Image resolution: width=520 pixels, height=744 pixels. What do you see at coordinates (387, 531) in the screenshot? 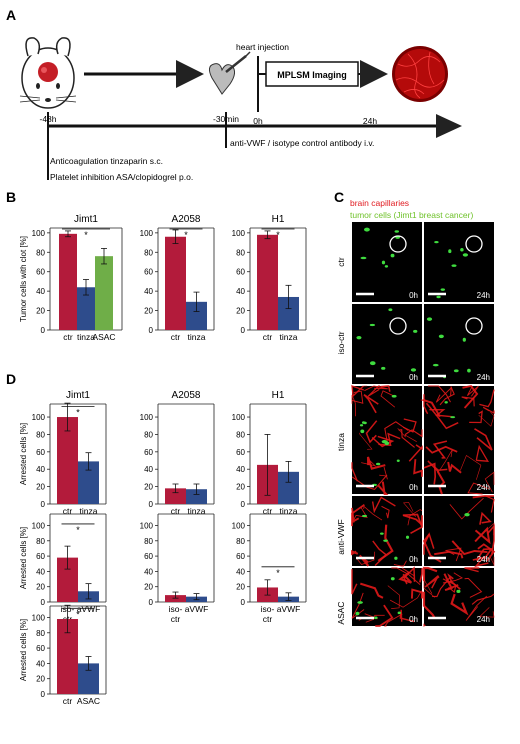
I see `micrograph-anti-vwf-0h: 0h` at bounding box center [387, 531].